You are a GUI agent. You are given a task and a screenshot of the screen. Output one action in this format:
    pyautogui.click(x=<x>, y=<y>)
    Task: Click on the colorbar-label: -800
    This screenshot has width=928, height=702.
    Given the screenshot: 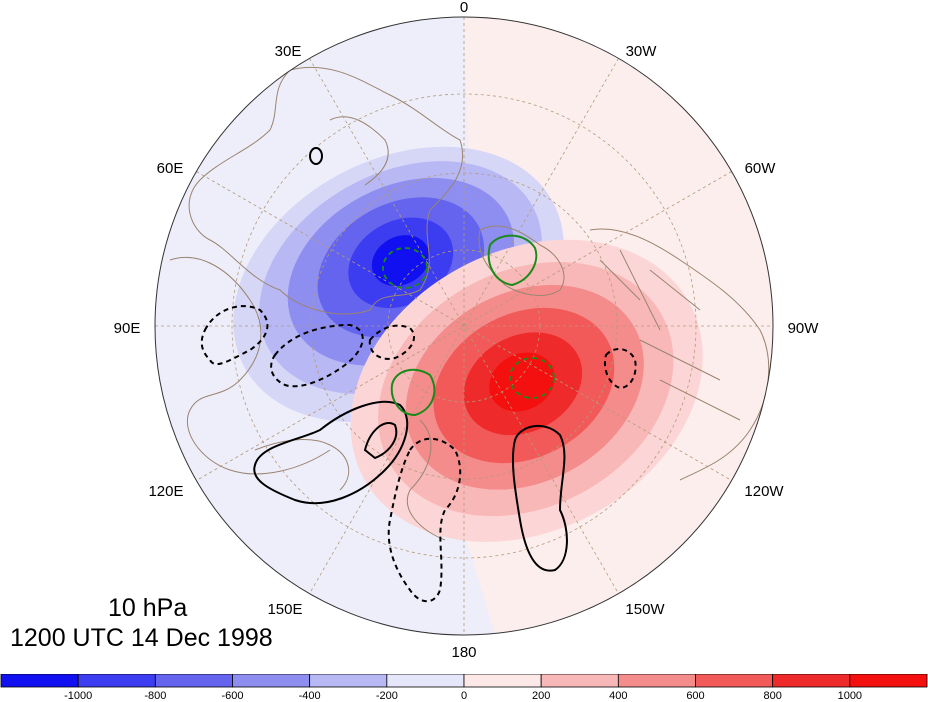 What is the action you would take?
    pyautogui.click(x=155, y=696)
    